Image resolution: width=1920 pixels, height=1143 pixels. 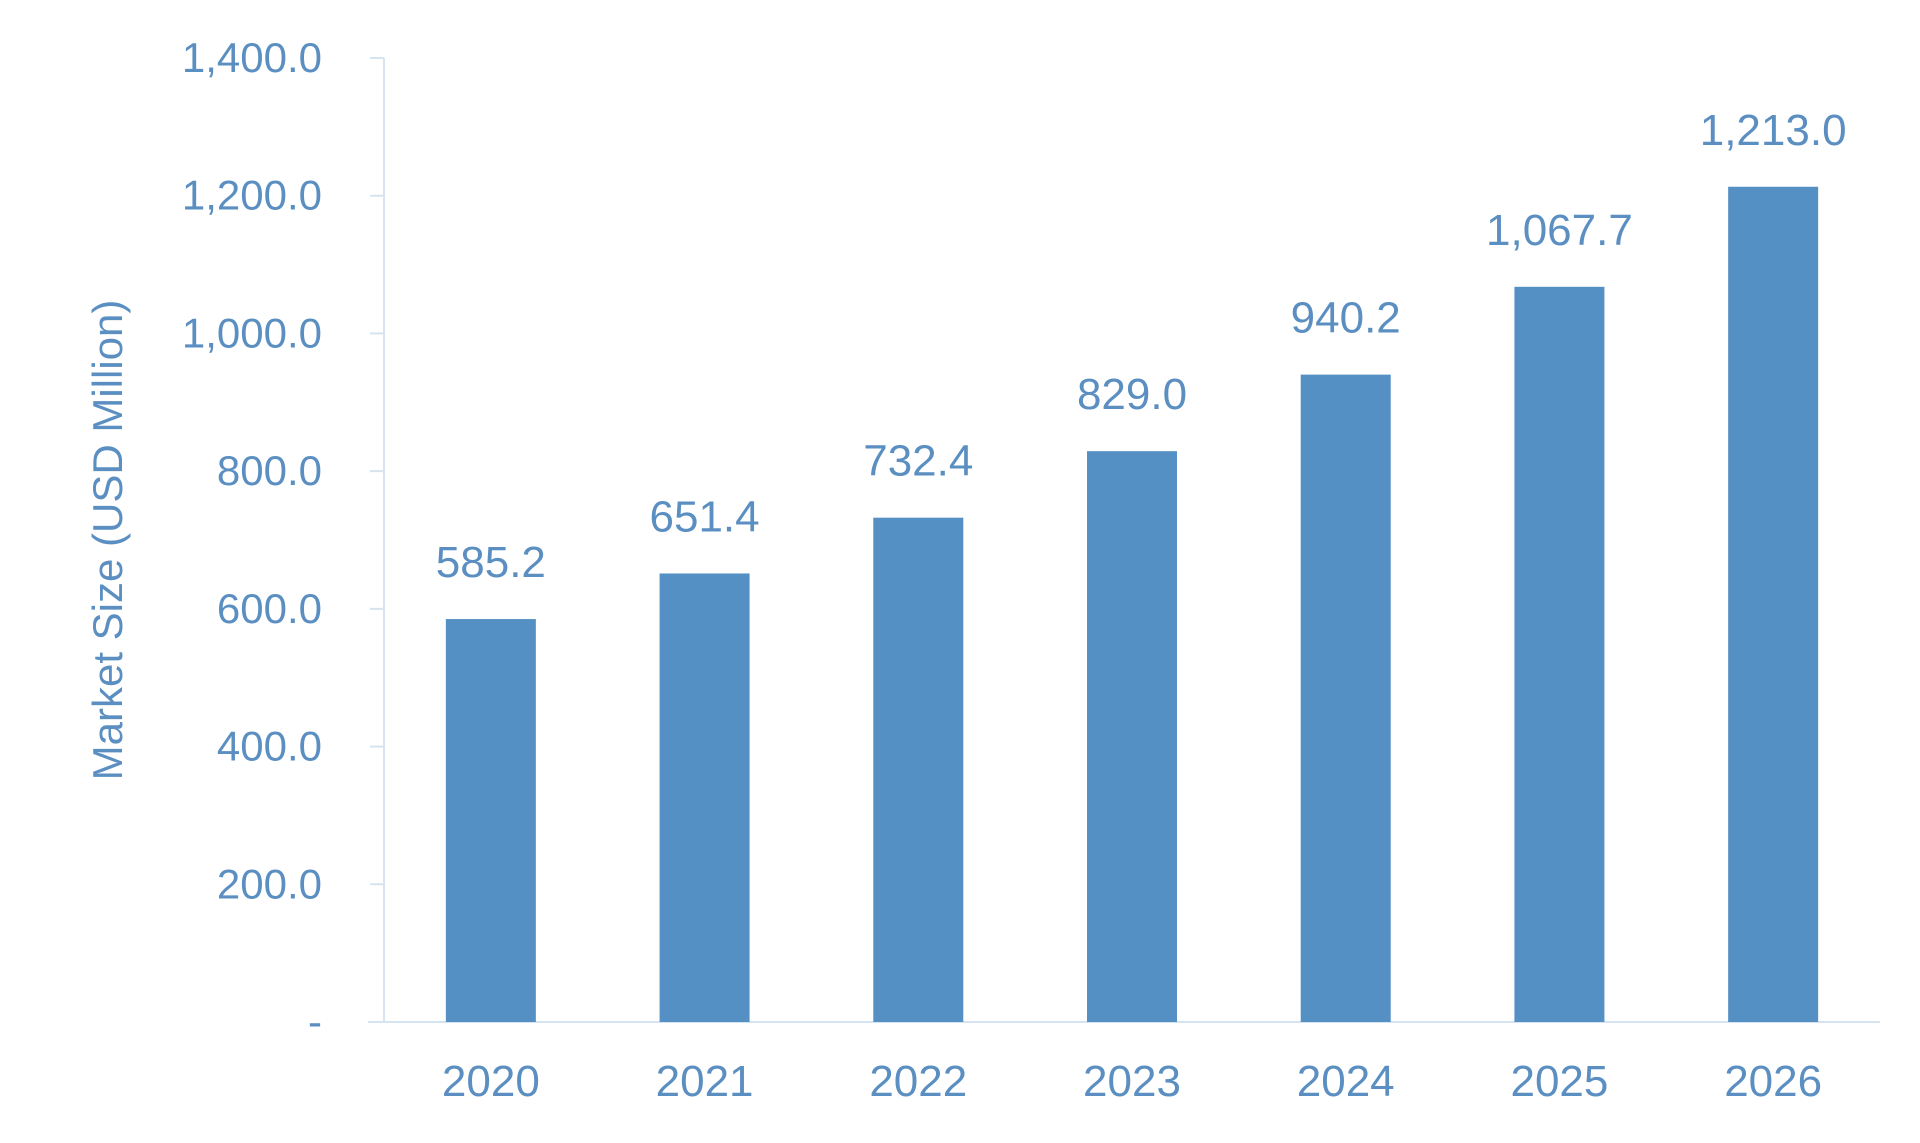 I want to click on x-tick-label: 2024, so click(x=1346, y=1081).